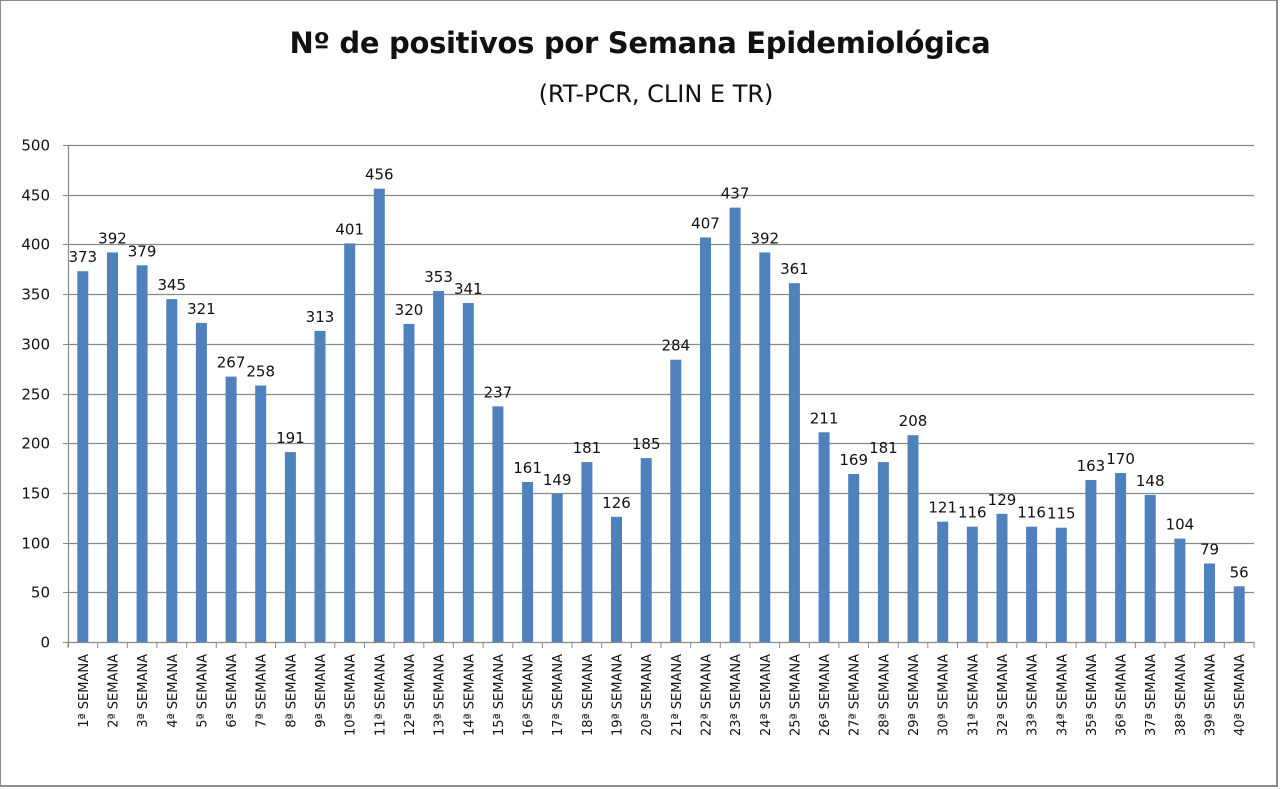  Describe the element at coordinates (82, 257) in the screenshot. I see `data-label: 373` at that location.